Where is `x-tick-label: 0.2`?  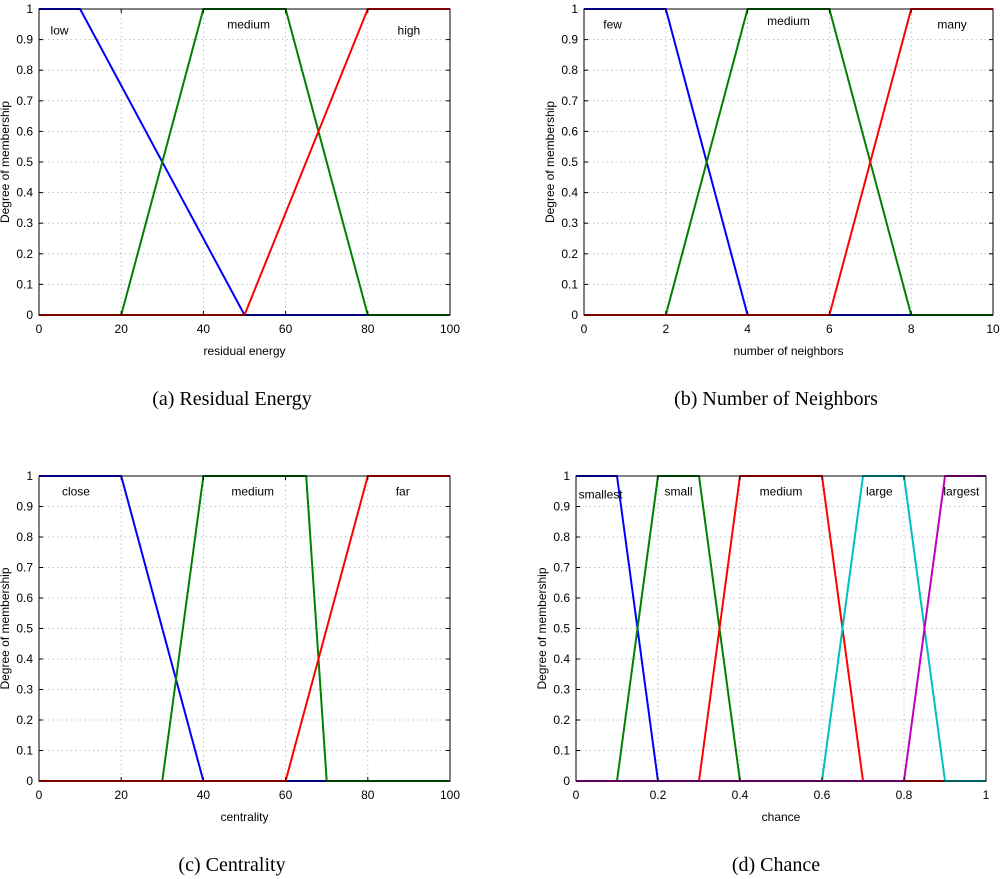 x-tick-label: 0.2 is located at coordinates (658, 795).